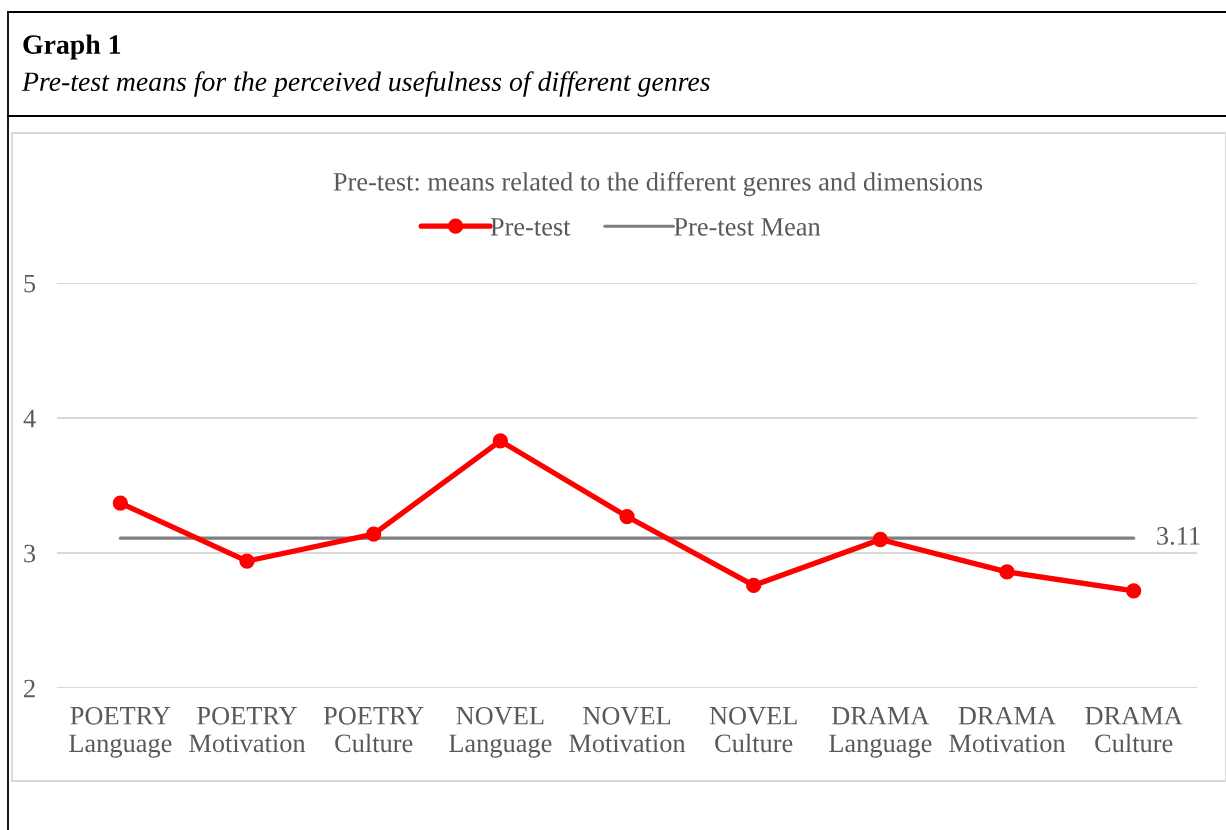 This screenshot has height=830, width=1226. What do you see at coordinates (373, 729) in the screenshot?
I see `x-tick-label: POETRY Culture` at bounding box center [373, 729].